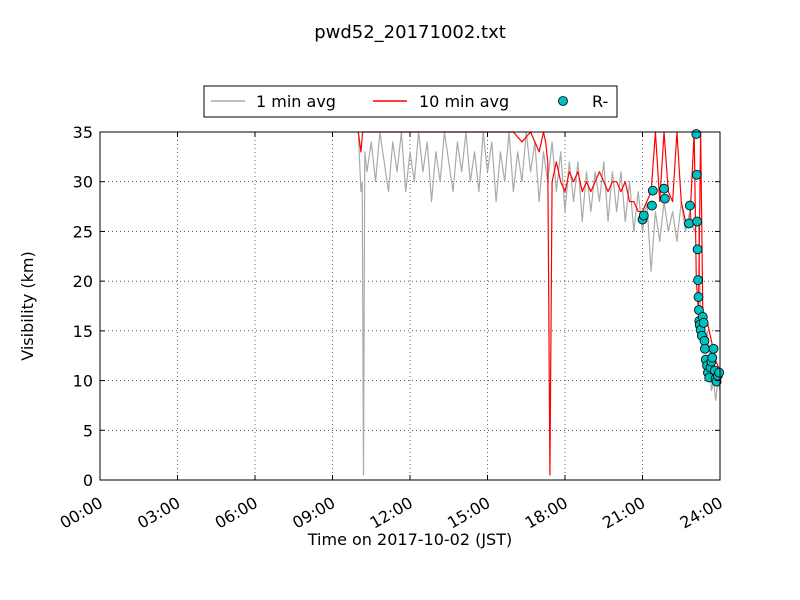  Describe the element at coordinates (464, 101) in the screenshot. I see `legend-label-10-min-avg: 10 min avg` at that location.